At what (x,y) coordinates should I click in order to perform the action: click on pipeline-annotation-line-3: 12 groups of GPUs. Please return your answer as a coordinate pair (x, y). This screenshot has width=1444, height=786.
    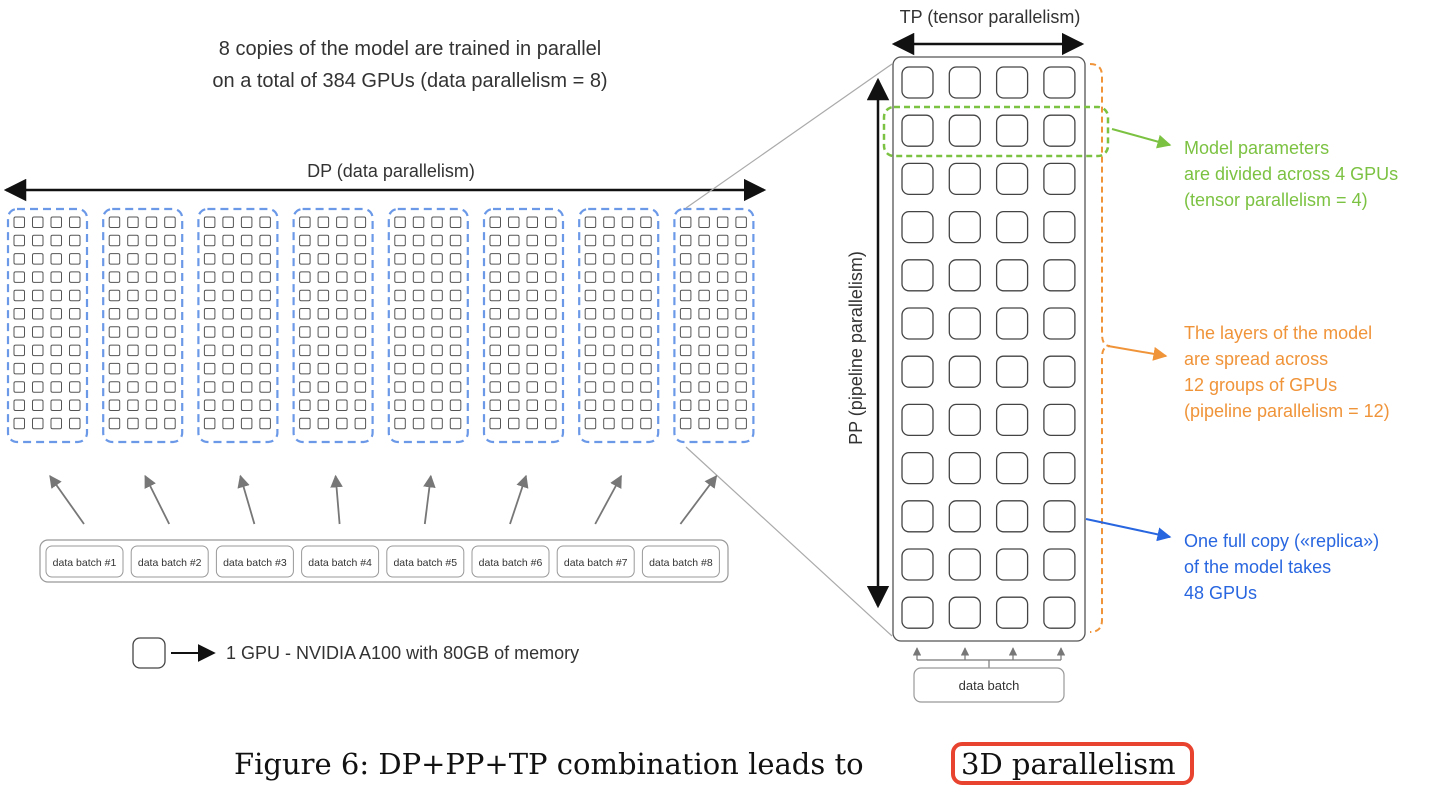
    Looking at the image, I should click on (1260, 385).